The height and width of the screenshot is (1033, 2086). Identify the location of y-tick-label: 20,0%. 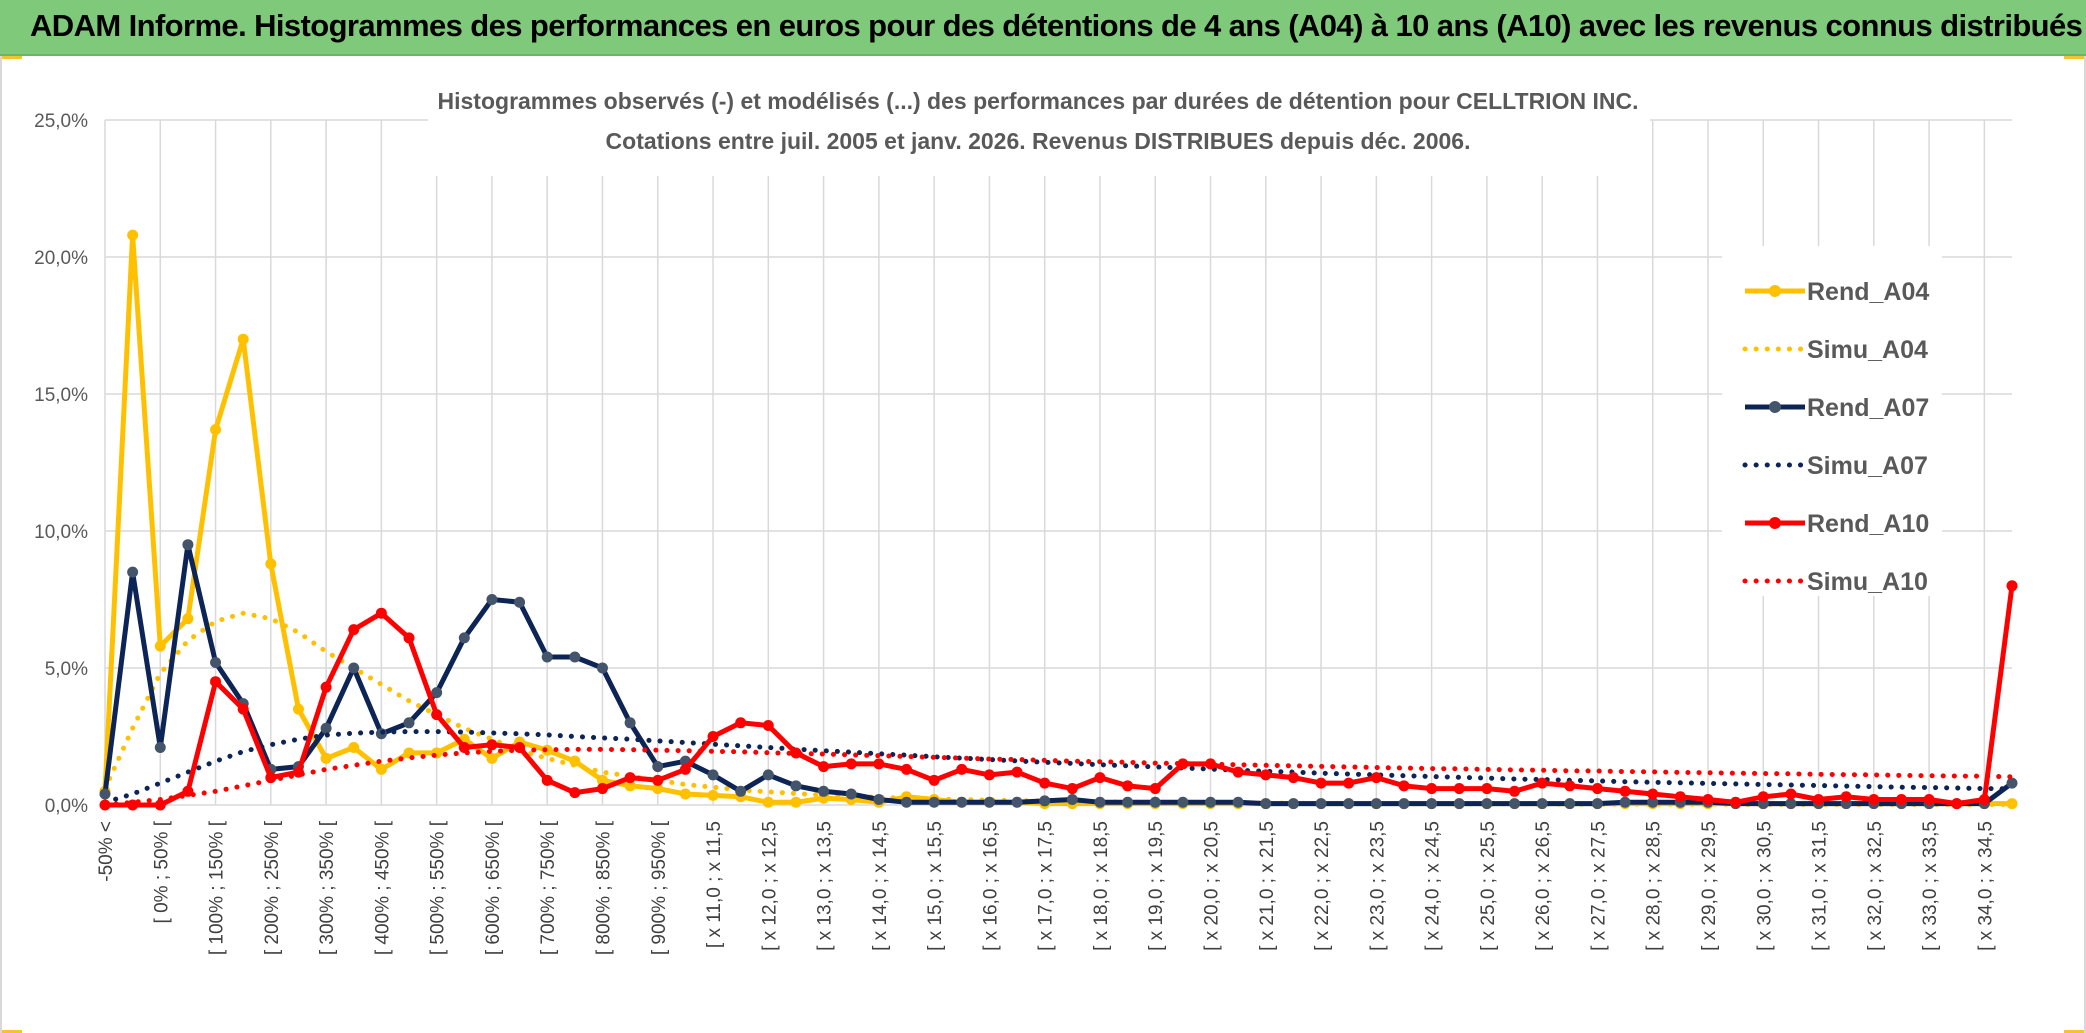
(61, 258).